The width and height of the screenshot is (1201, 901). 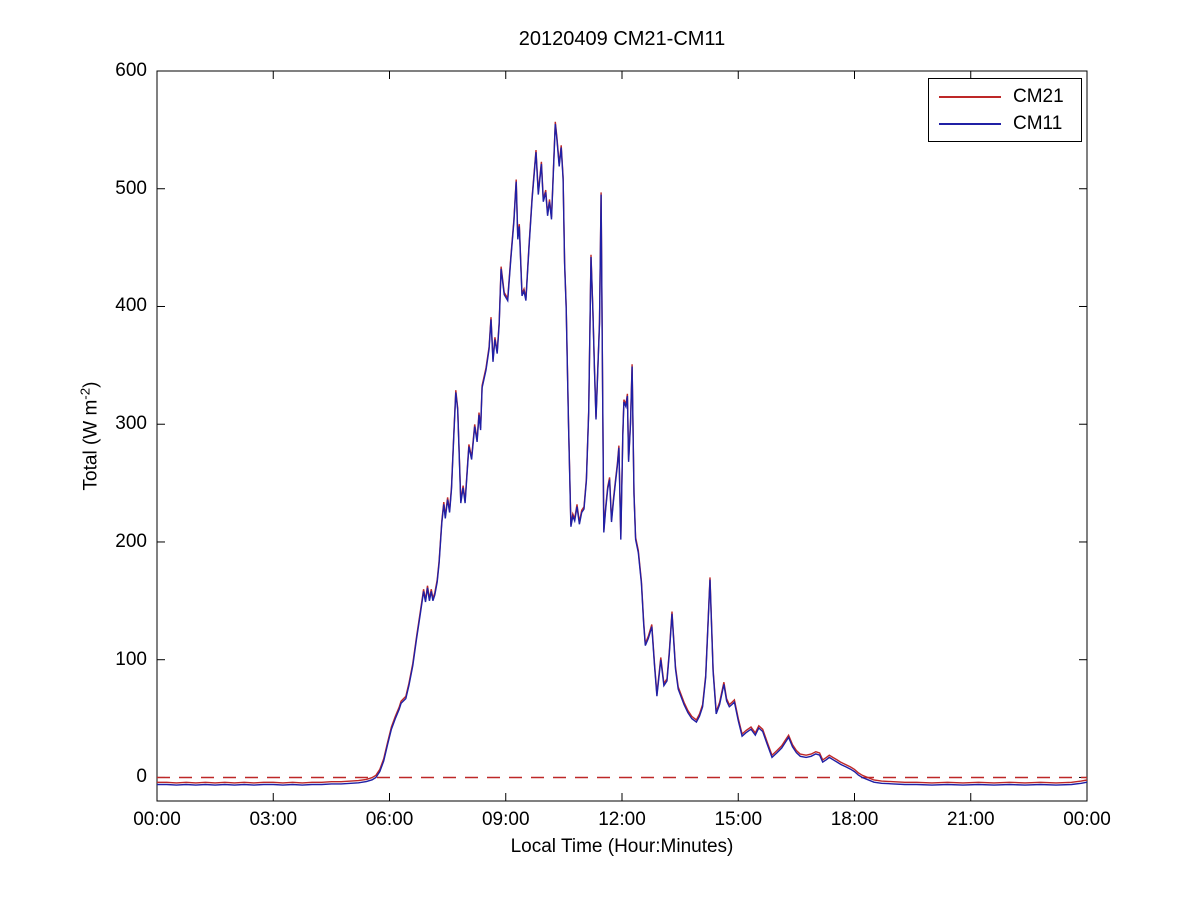 What do you see at coordinates (970, 96) in the screenshot?
I see `legend-line-sample-red` at bounding box center [970, 96].